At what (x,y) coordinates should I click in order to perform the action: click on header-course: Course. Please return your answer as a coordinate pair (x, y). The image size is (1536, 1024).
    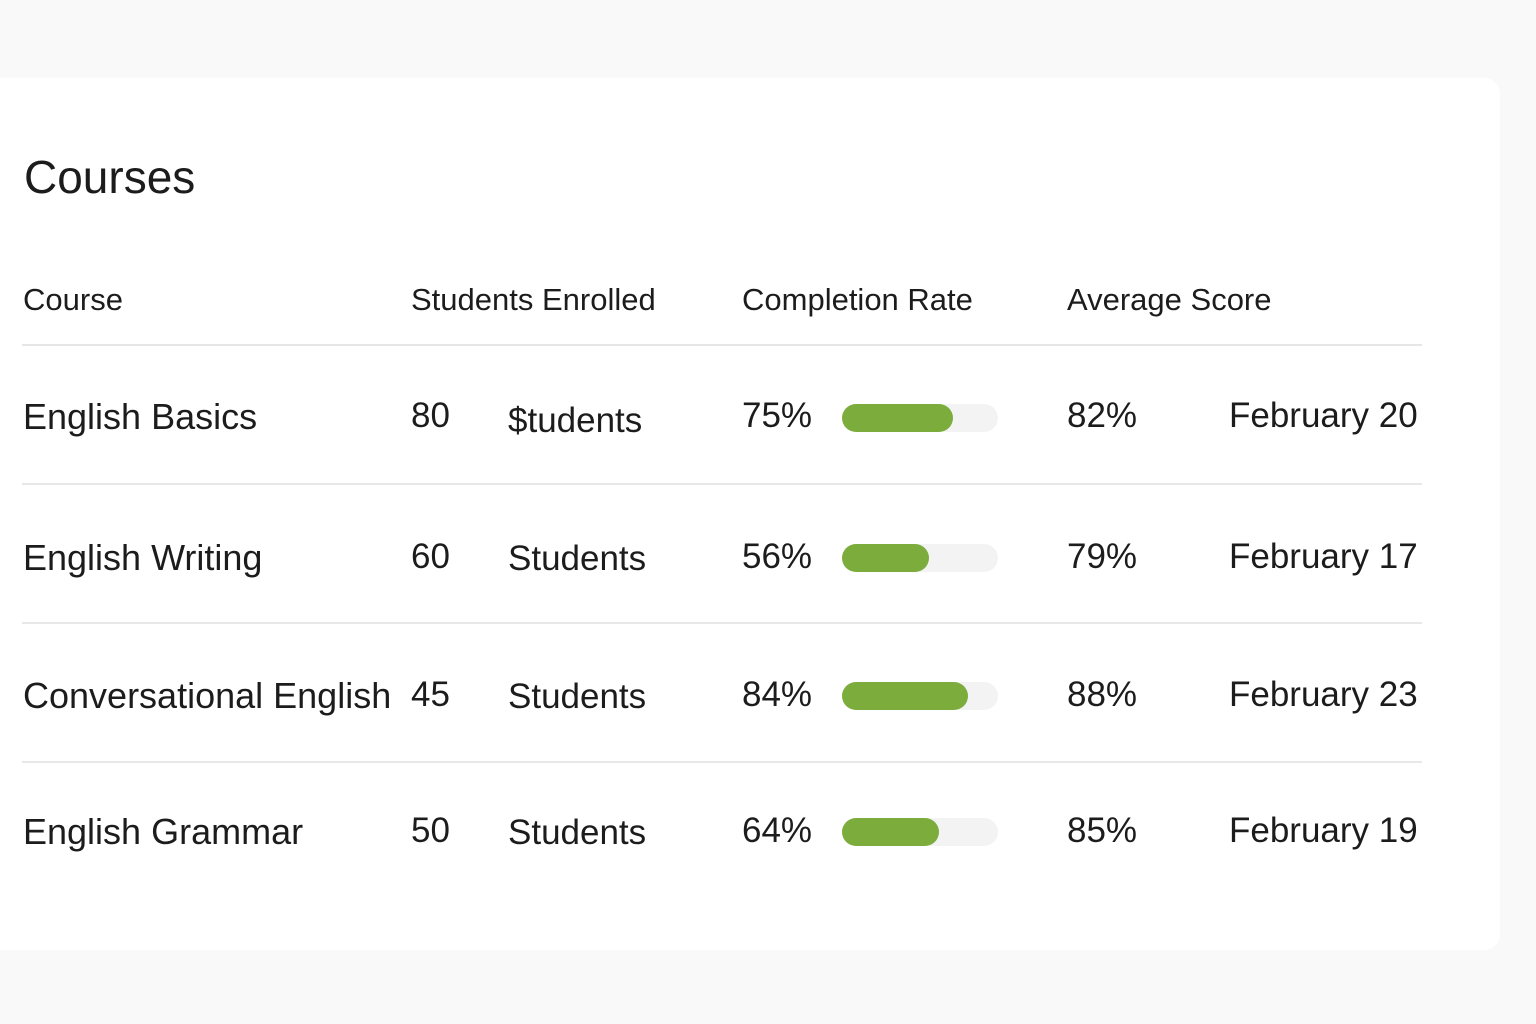
    Looking at the image, I should click on (73, 299).